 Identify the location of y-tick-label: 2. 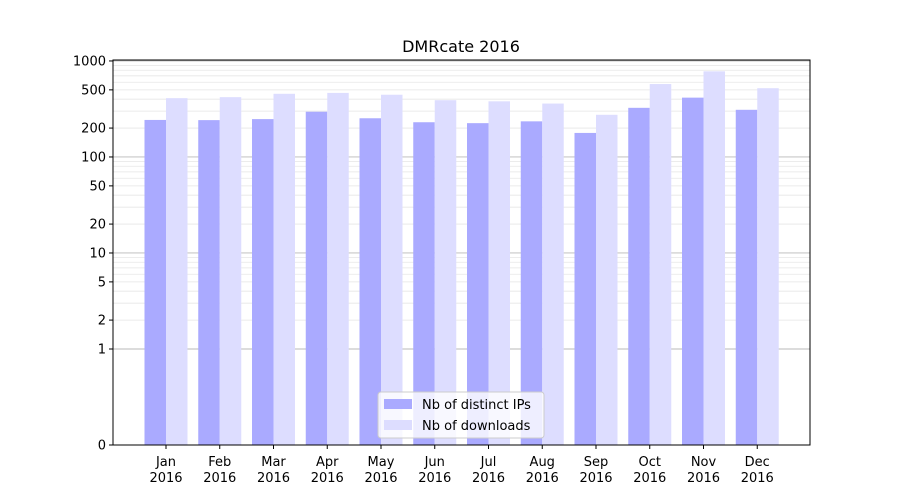
(102, 321).